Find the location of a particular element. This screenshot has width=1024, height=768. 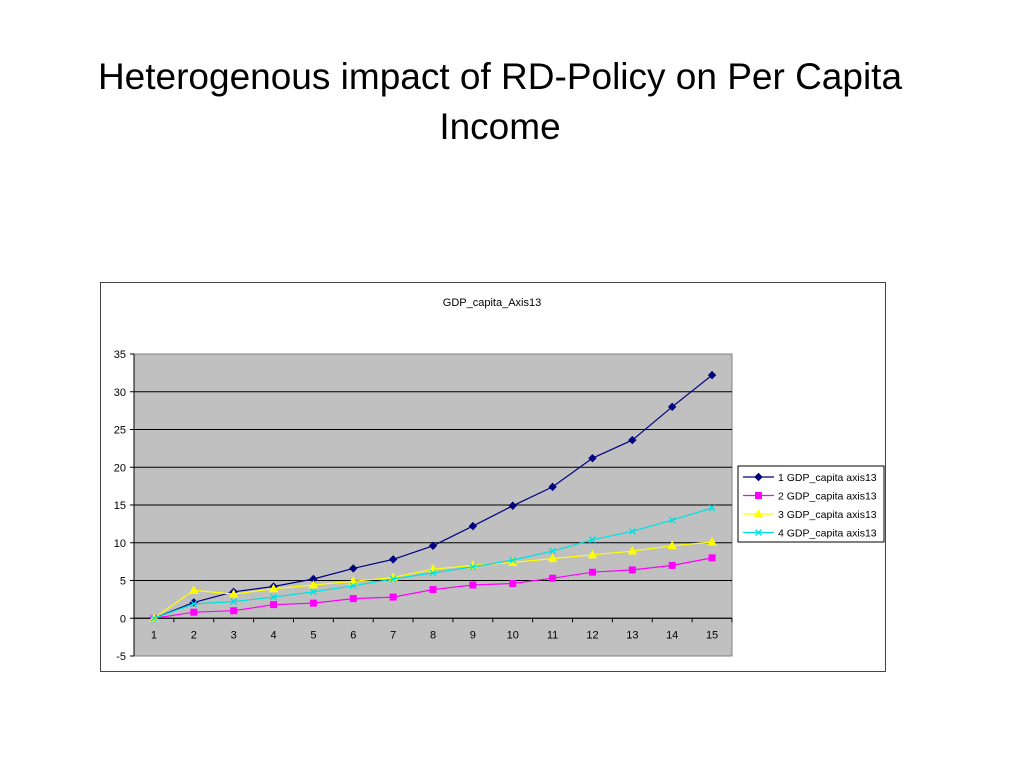

y-tick-label: 15 is located at coordinates (120, 506).